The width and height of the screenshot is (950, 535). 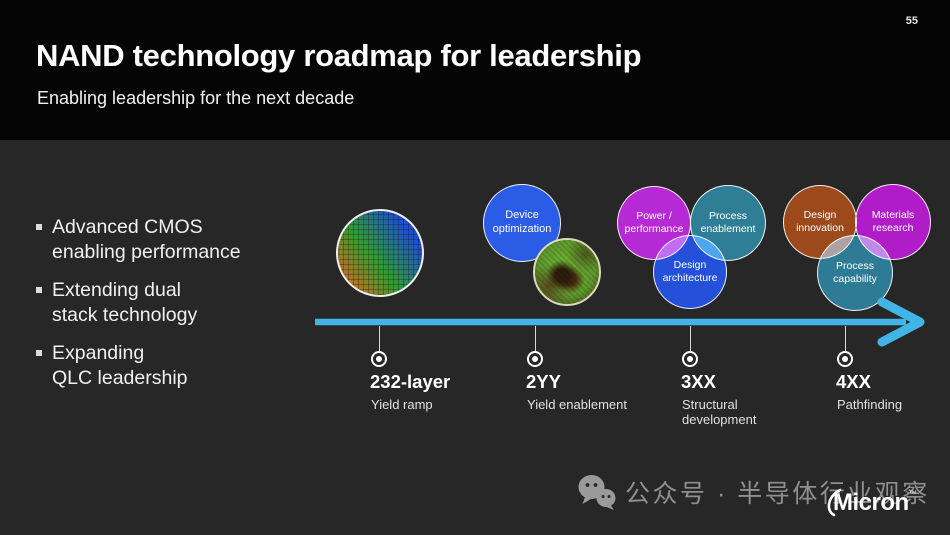 I want to click on watermark: 公众号 · 半导体行业观察, so click(x=754, y=492).